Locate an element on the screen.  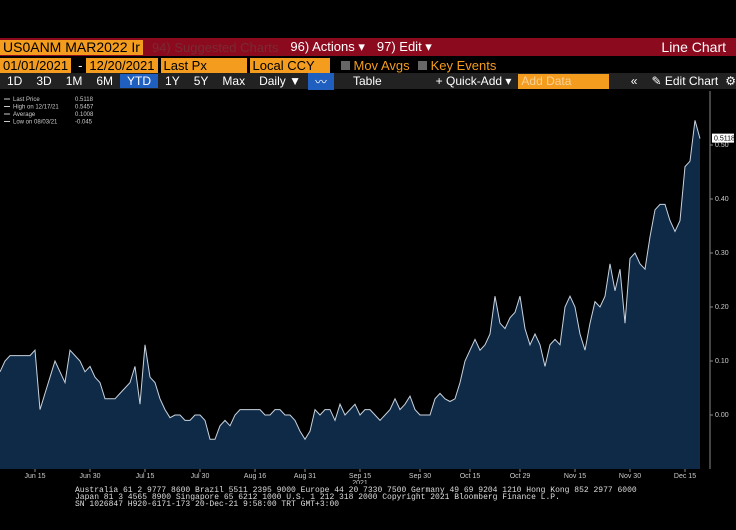
periods: 1D 3D 1M 6M YTD 1Y 5Y Max is located at coordinates (126, 81).